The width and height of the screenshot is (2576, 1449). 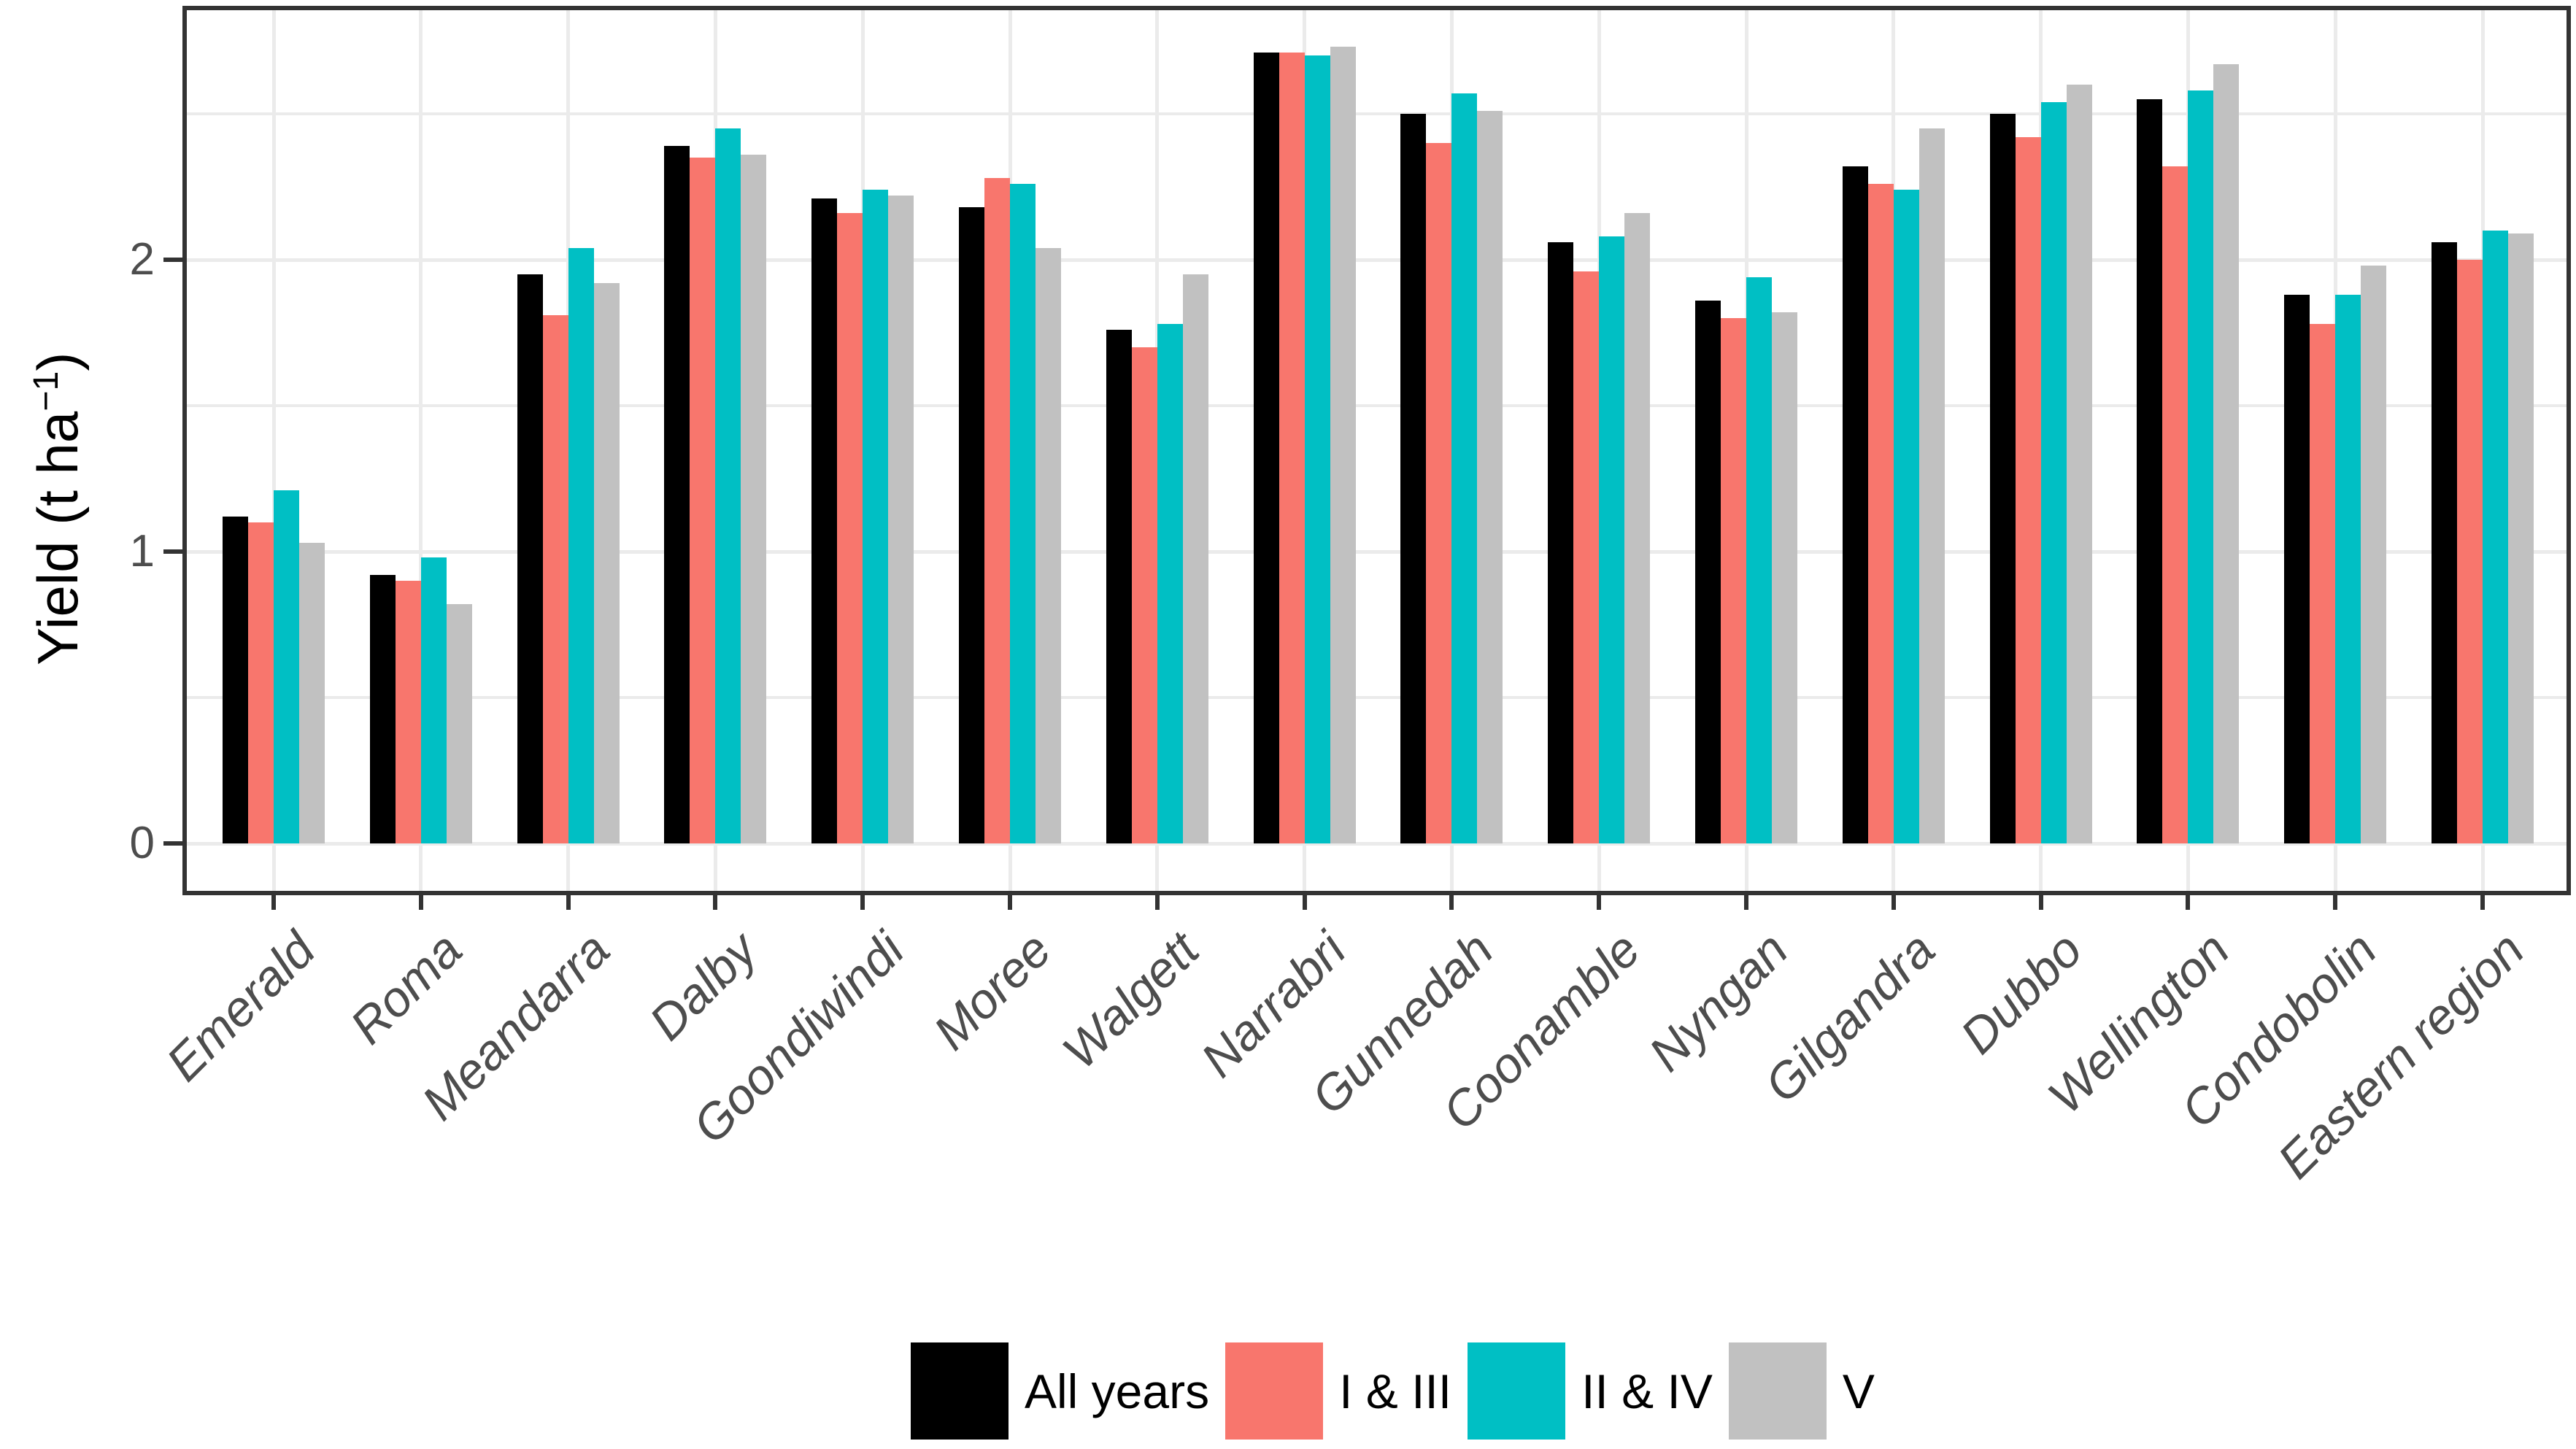 I want to click on legend-swatch-all-years, so click(x=960, y=1391).